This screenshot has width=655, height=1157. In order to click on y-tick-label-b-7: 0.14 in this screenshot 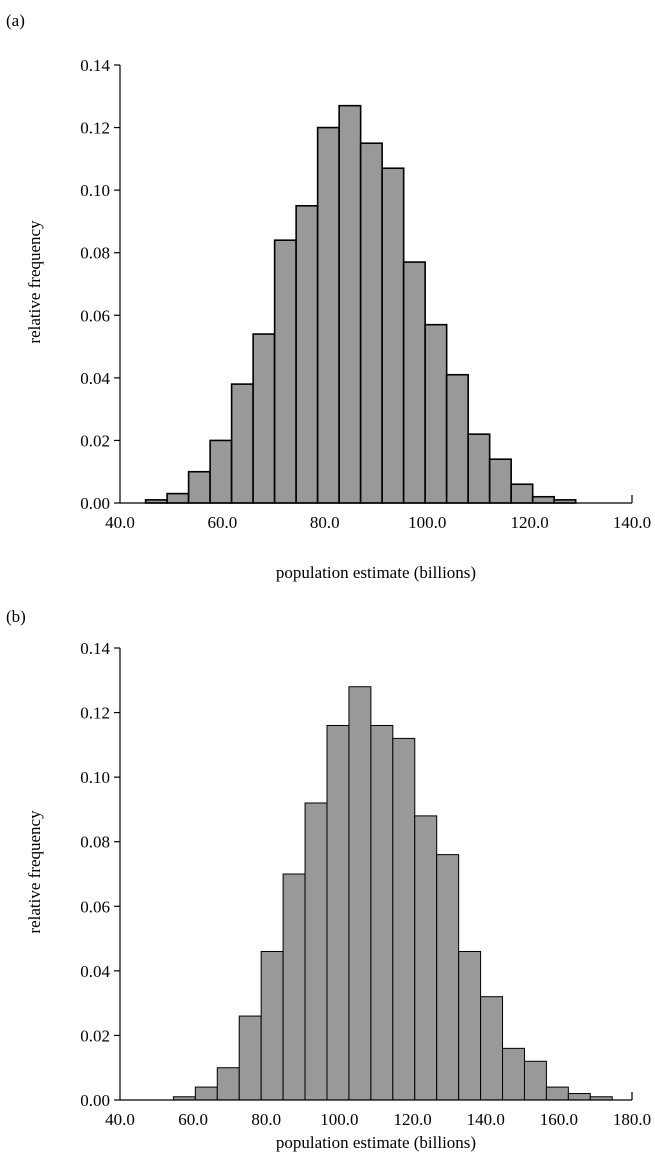, I will do `click(95, 648)`.